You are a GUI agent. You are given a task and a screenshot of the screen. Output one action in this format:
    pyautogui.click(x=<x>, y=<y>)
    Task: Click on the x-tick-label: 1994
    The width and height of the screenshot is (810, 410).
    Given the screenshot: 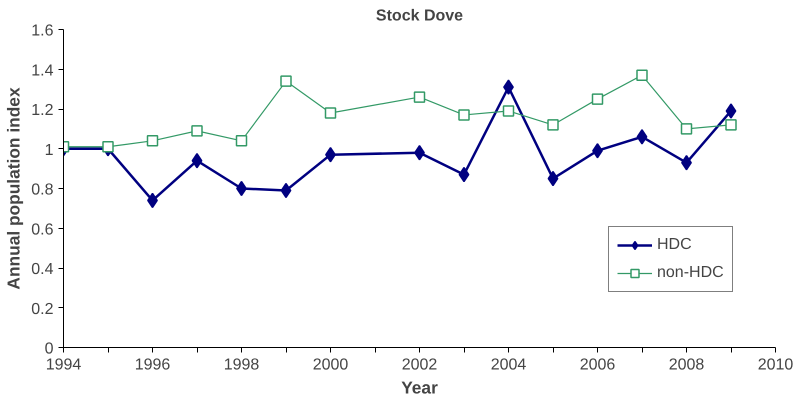 What is the action you would take?
    pyautogui.click(x=64, y=365)
    